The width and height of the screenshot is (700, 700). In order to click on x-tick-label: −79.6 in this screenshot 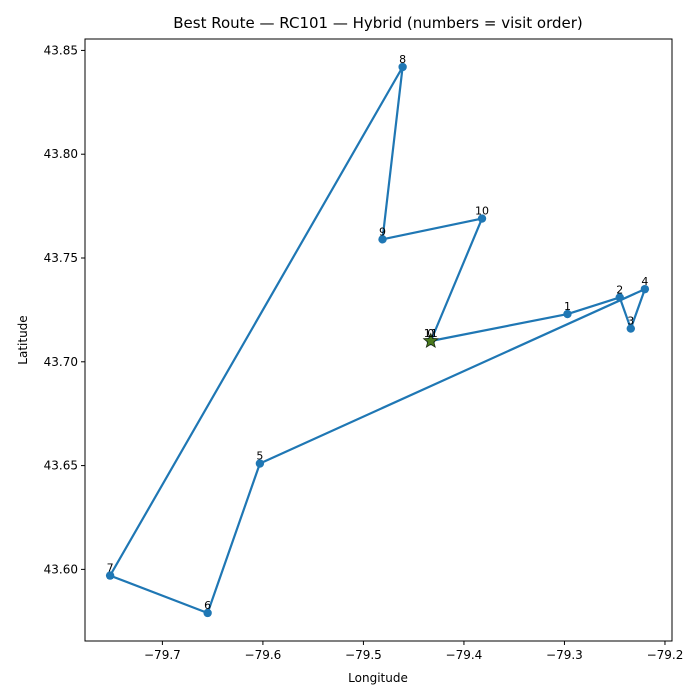, I will do `click(263, 655)`.